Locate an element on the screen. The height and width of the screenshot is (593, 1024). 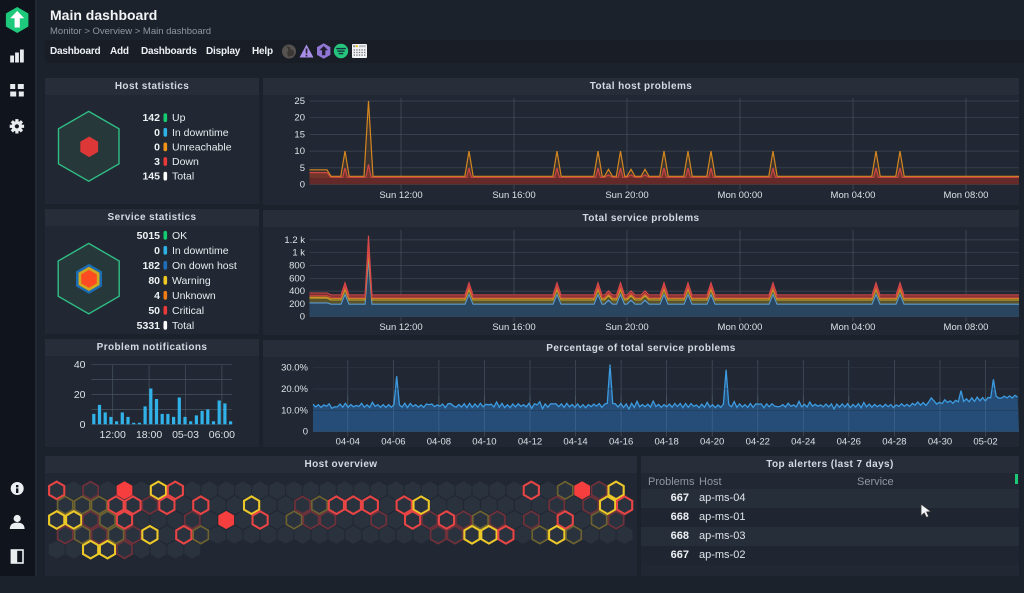
svg-text: 600 is located at coordinates (297, 278).